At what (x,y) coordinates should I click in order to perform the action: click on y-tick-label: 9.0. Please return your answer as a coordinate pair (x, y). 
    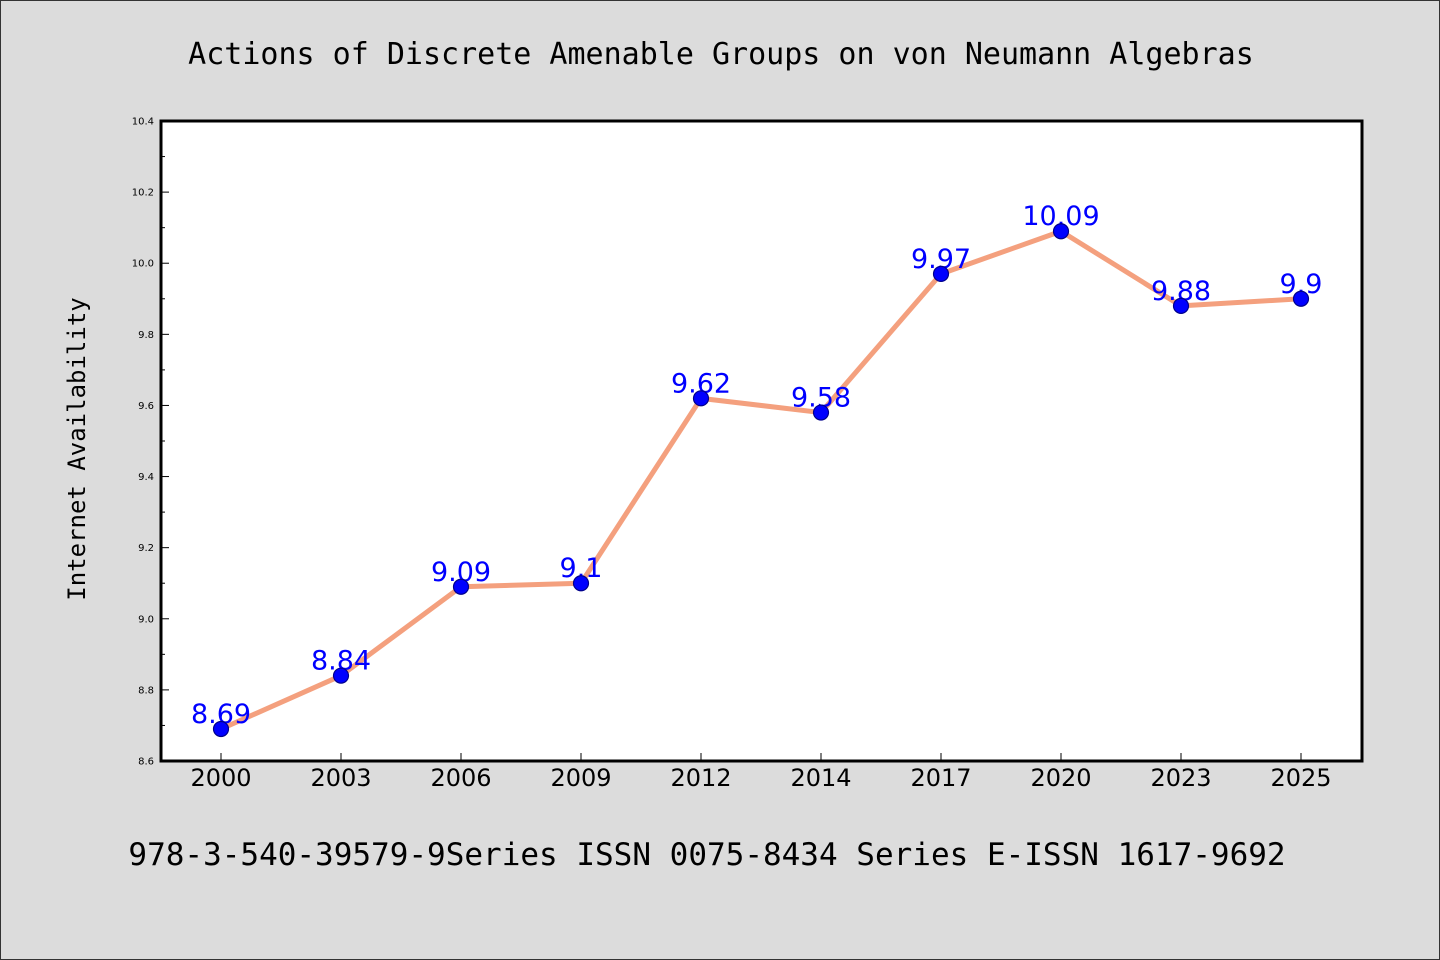
    Looking at the image, I should click on (146, 619).